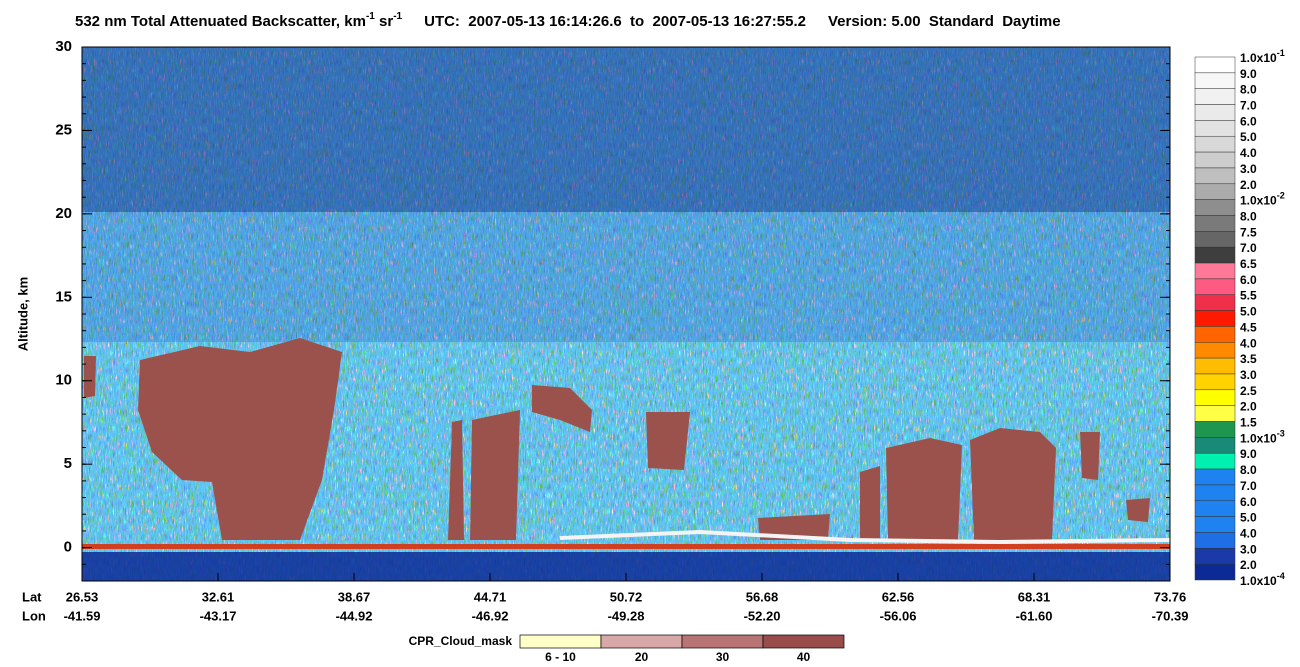 The image size is (1300, 667). Describe the element at coordinates (723, 657) in the screenshot. I see `cpr-legend-label: 30` at that location.